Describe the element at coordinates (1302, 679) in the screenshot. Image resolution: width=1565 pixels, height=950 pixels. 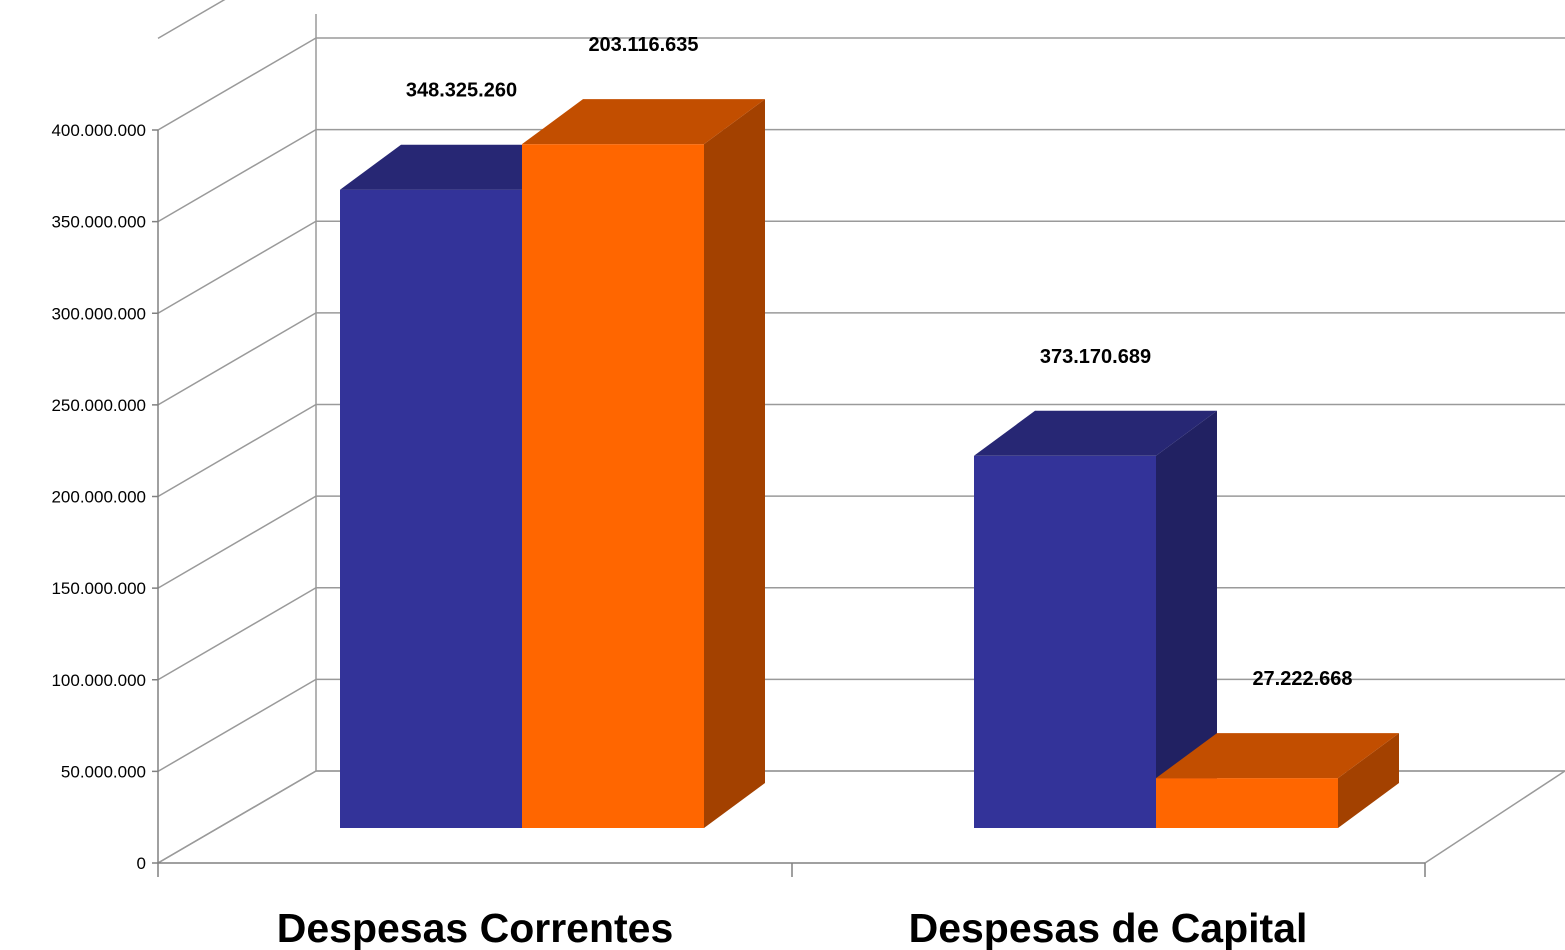
I see `data-label: 27.222.668` at that location.